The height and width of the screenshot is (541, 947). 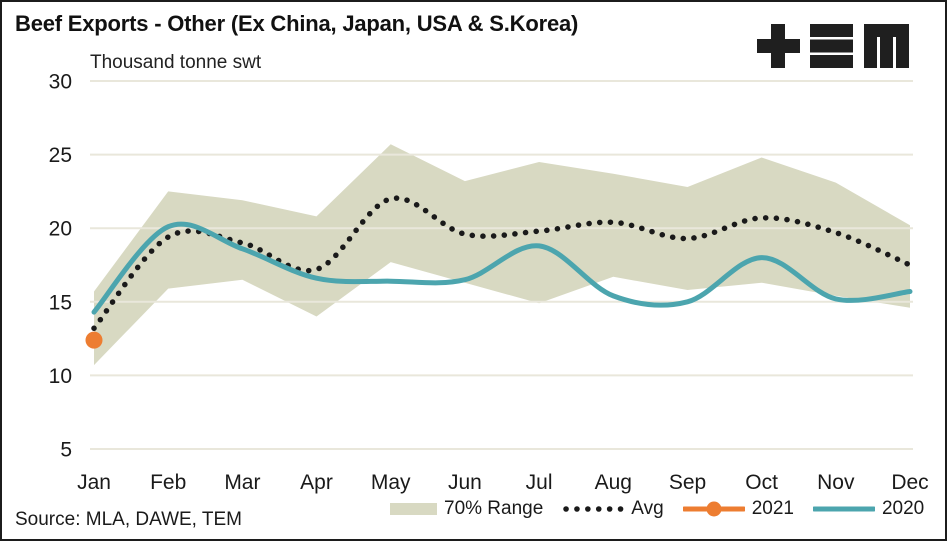 I want to click on chart-legend: 70% Range Avg 2021 2020, so click(x=657, y=509).